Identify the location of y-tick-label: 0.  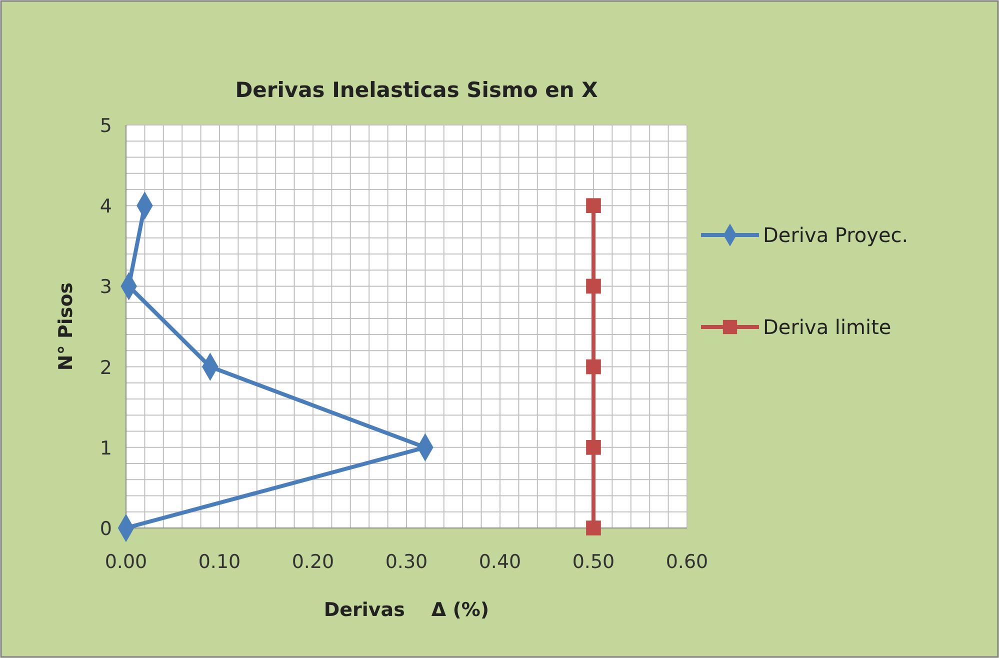
(106, 529).